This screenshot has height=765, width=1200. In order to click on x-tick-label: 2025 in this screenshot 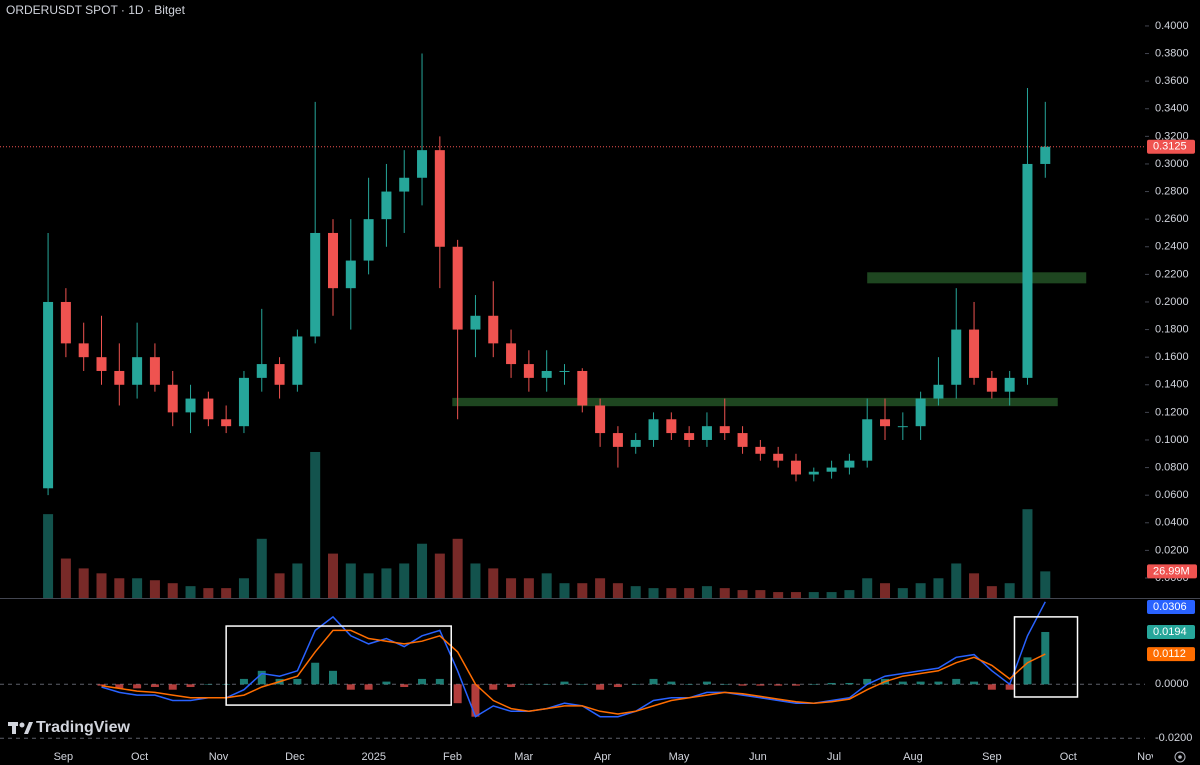, I will do `click(374, 757)`.